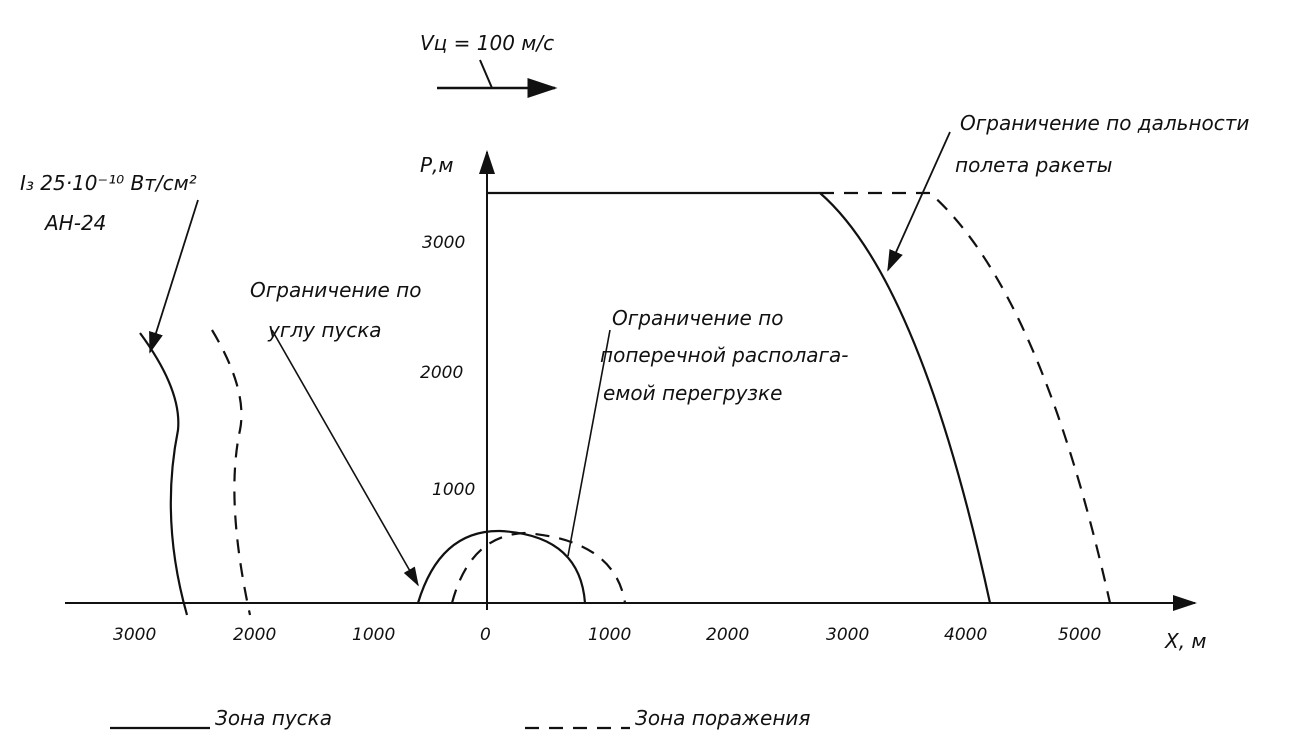 The width and height of the screenshot is (1313, 745). Describe the element at coordinates (231, 472) in the screenshot. I see `kill-zone-left` at that location.